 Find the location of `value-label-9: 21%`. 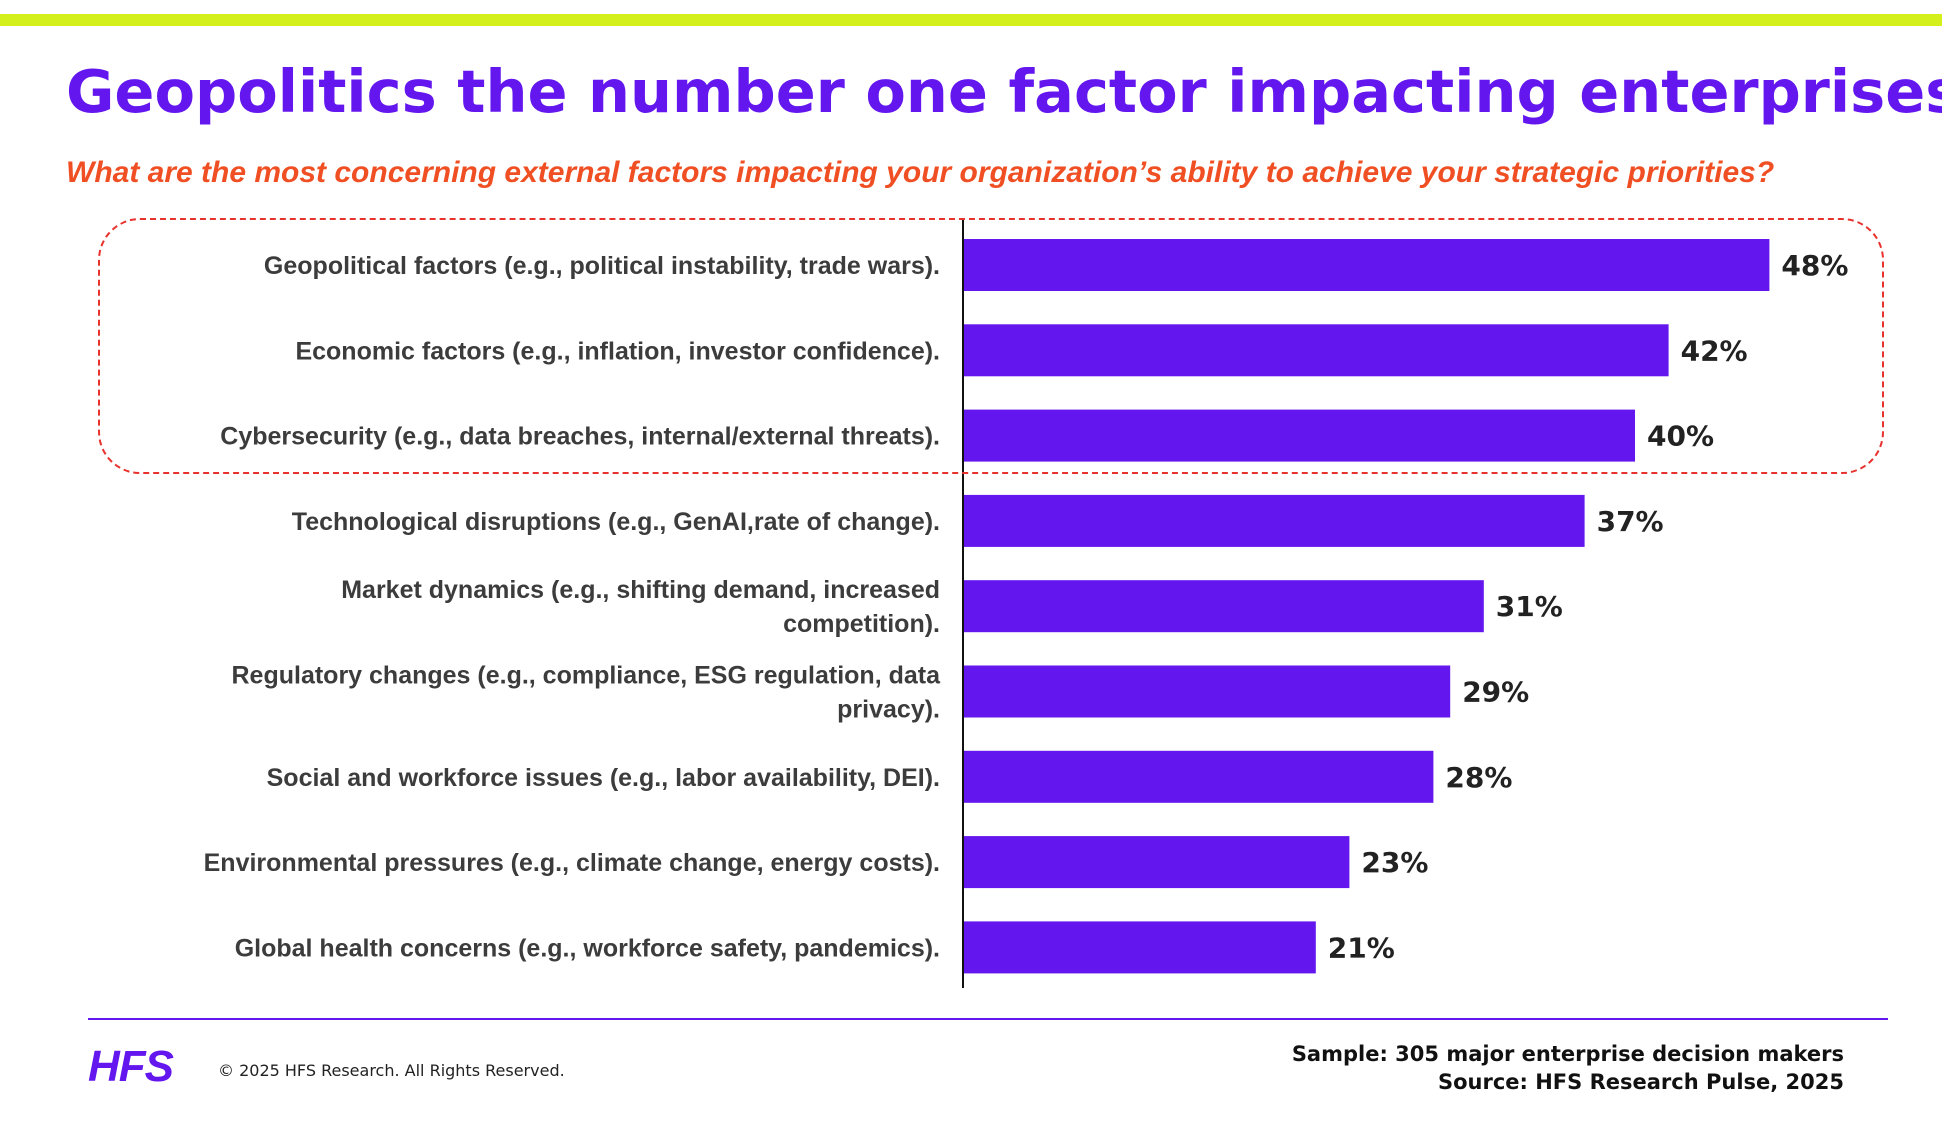

value-label-9: 21% is located at coordinates (1361, 947).